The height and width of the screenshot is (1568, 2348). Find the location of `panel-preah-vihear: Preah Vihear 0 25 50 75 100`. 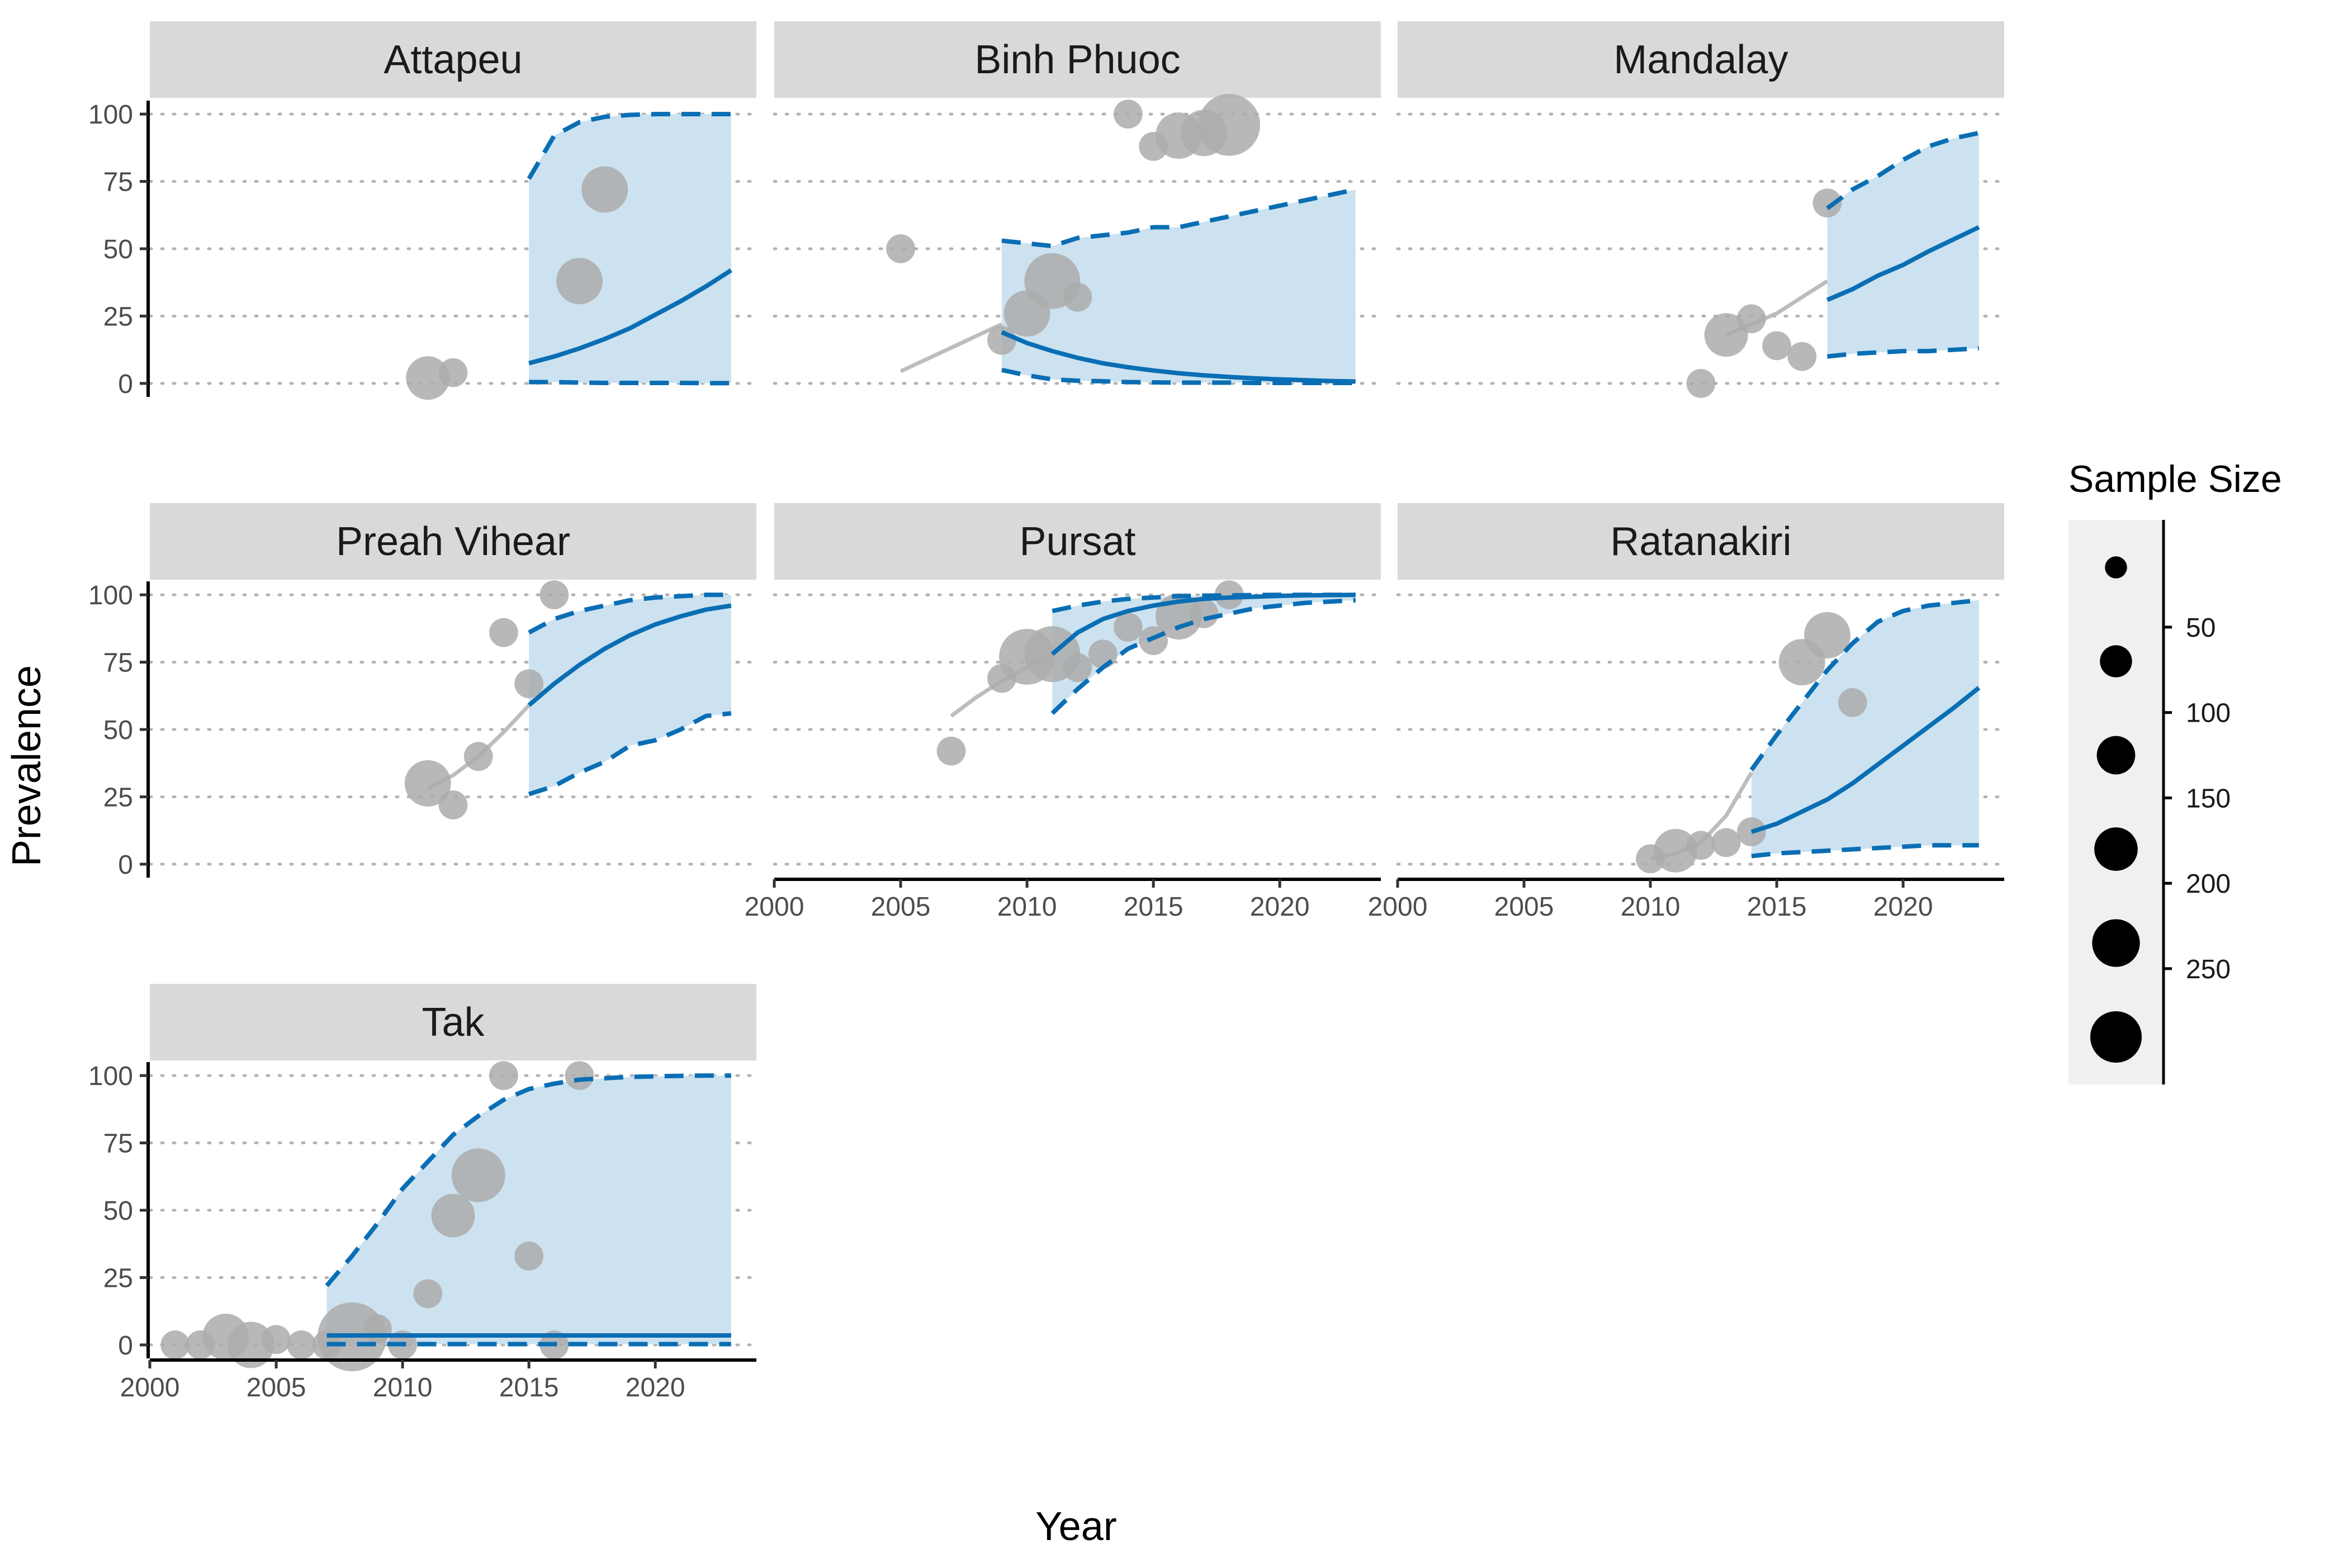

panel-preah-vihear: Preah Vihear 0 25 50 75 100 is located at coordinates (423, 691).